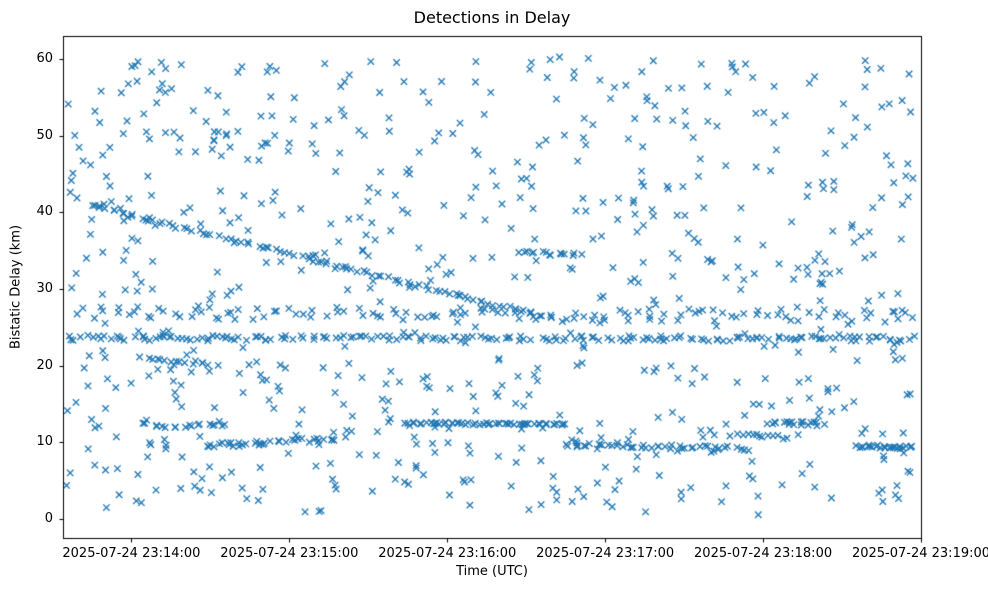 The image size is (988, 590). I want to click on y-tick-label: 50, so click(44, 135).